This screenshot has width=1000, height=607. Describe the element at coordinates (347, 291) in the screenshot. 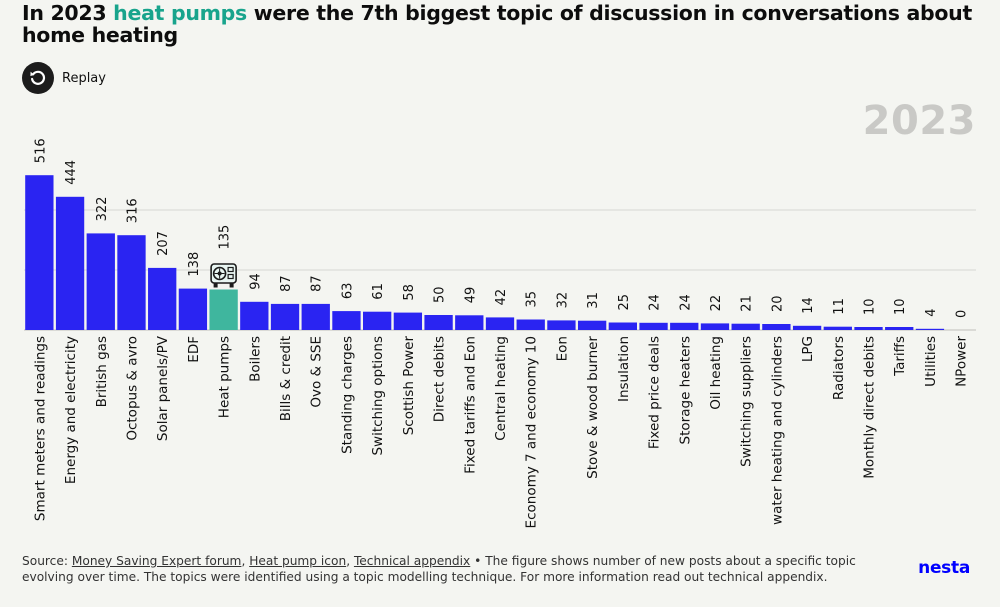

I see `value-label: 63` at that location.